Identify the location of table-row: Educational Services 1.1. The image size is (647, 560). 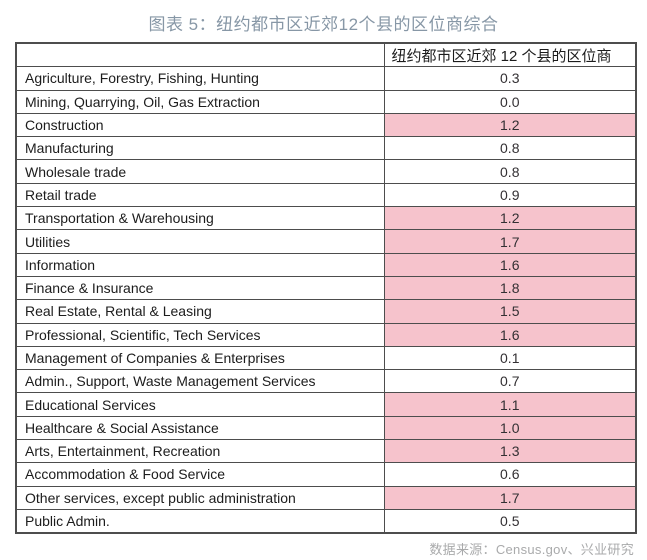
(326, 404).